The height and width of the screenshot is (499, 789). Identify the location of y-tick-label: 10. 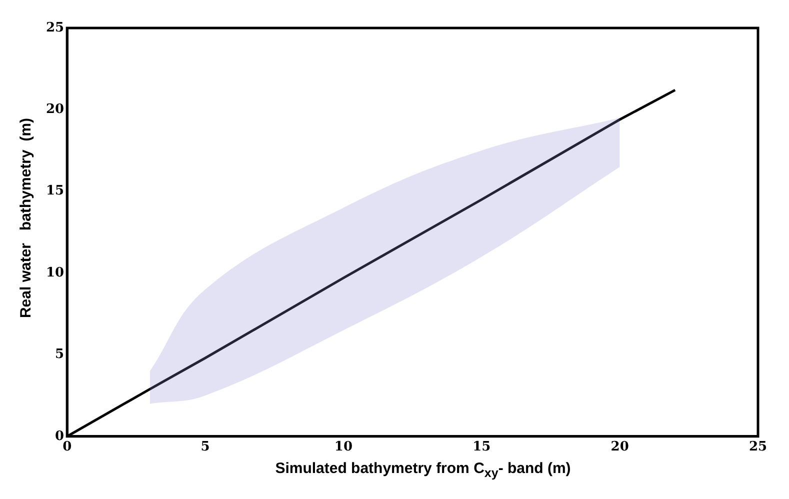
(55, 272).